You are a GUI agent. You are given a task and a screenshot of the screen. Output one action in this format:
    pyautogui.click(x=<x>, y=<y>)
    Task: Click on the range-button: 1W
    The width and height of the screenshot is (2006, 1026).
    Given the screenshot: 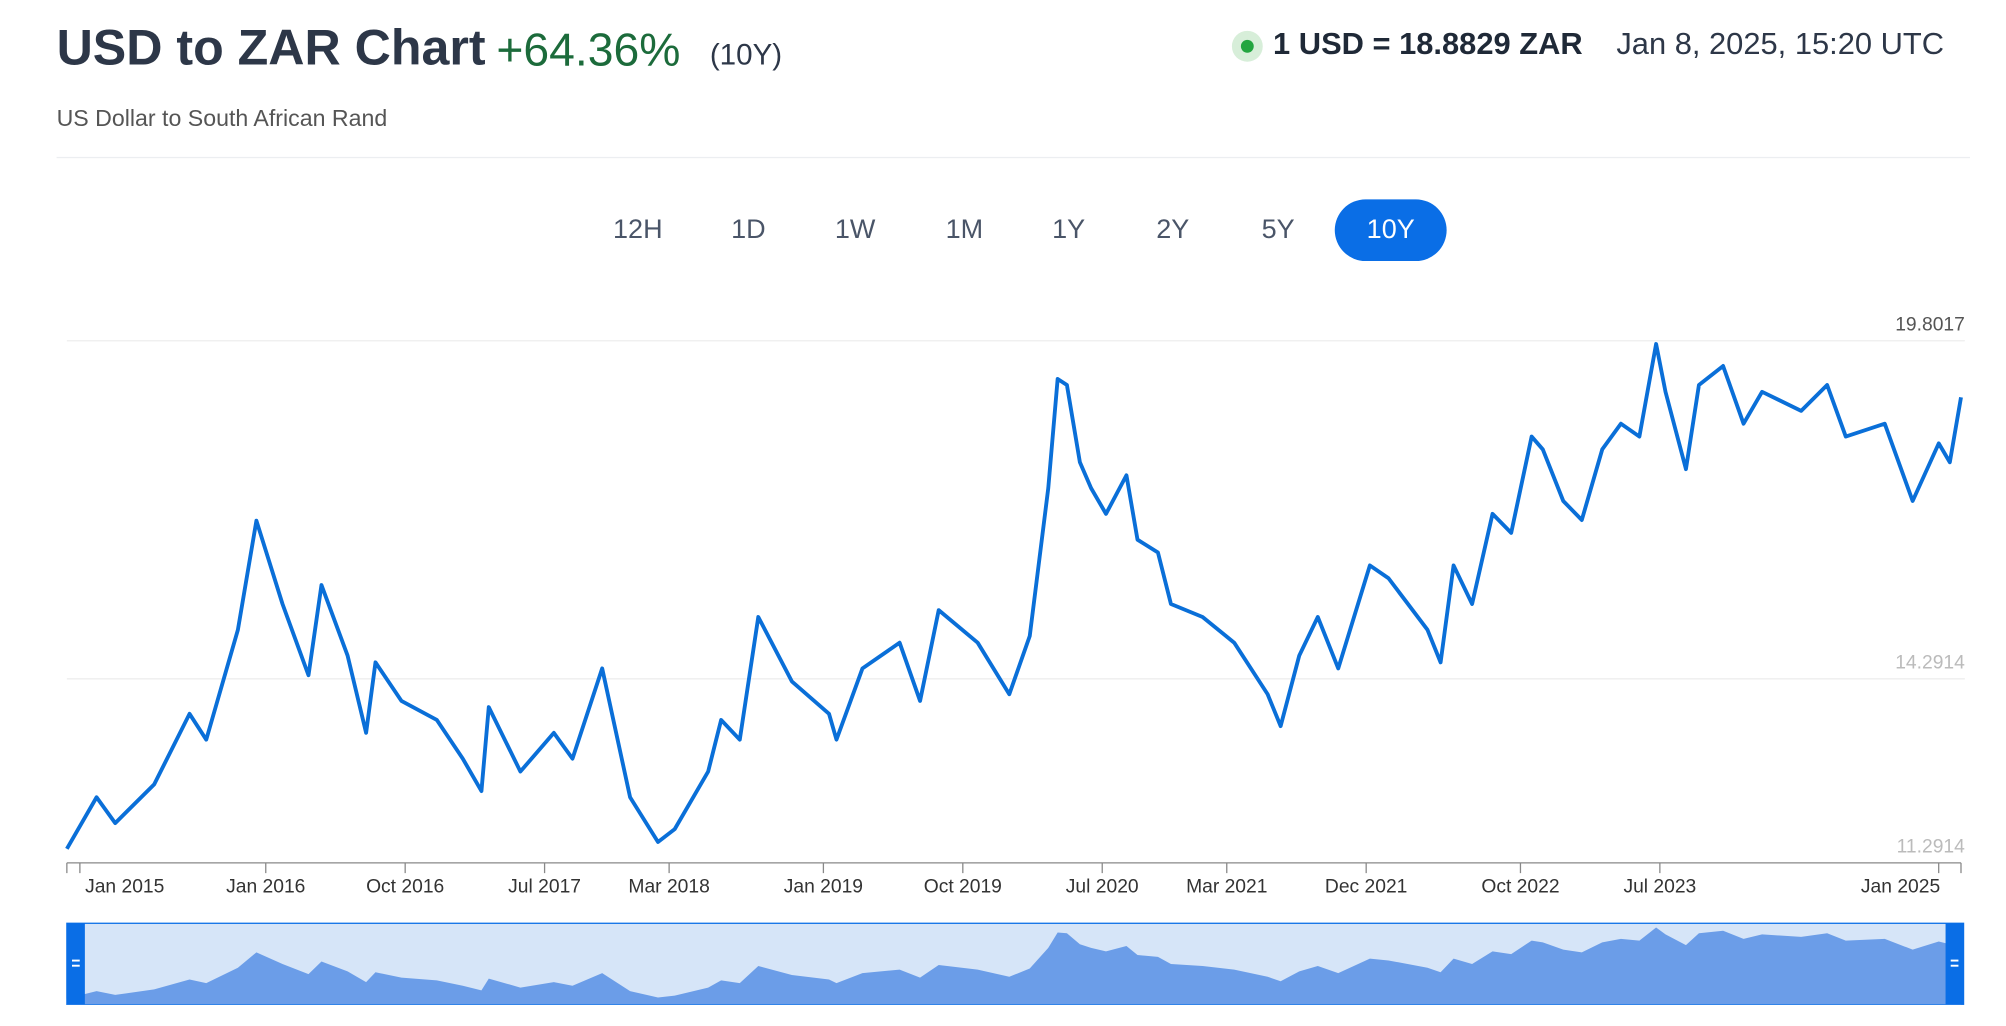 What is the action you would take?
    pyautogui.click(x=855, y=229)
    